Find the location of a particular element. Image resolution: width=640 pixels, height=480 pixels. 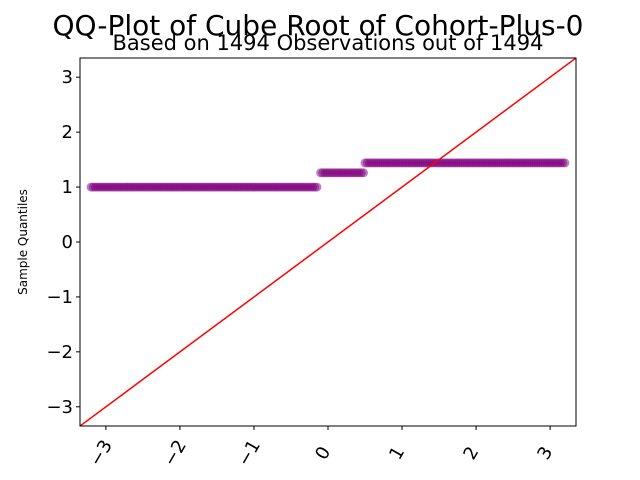

y-tick-label: −2 is located at coordinates (59, 352).